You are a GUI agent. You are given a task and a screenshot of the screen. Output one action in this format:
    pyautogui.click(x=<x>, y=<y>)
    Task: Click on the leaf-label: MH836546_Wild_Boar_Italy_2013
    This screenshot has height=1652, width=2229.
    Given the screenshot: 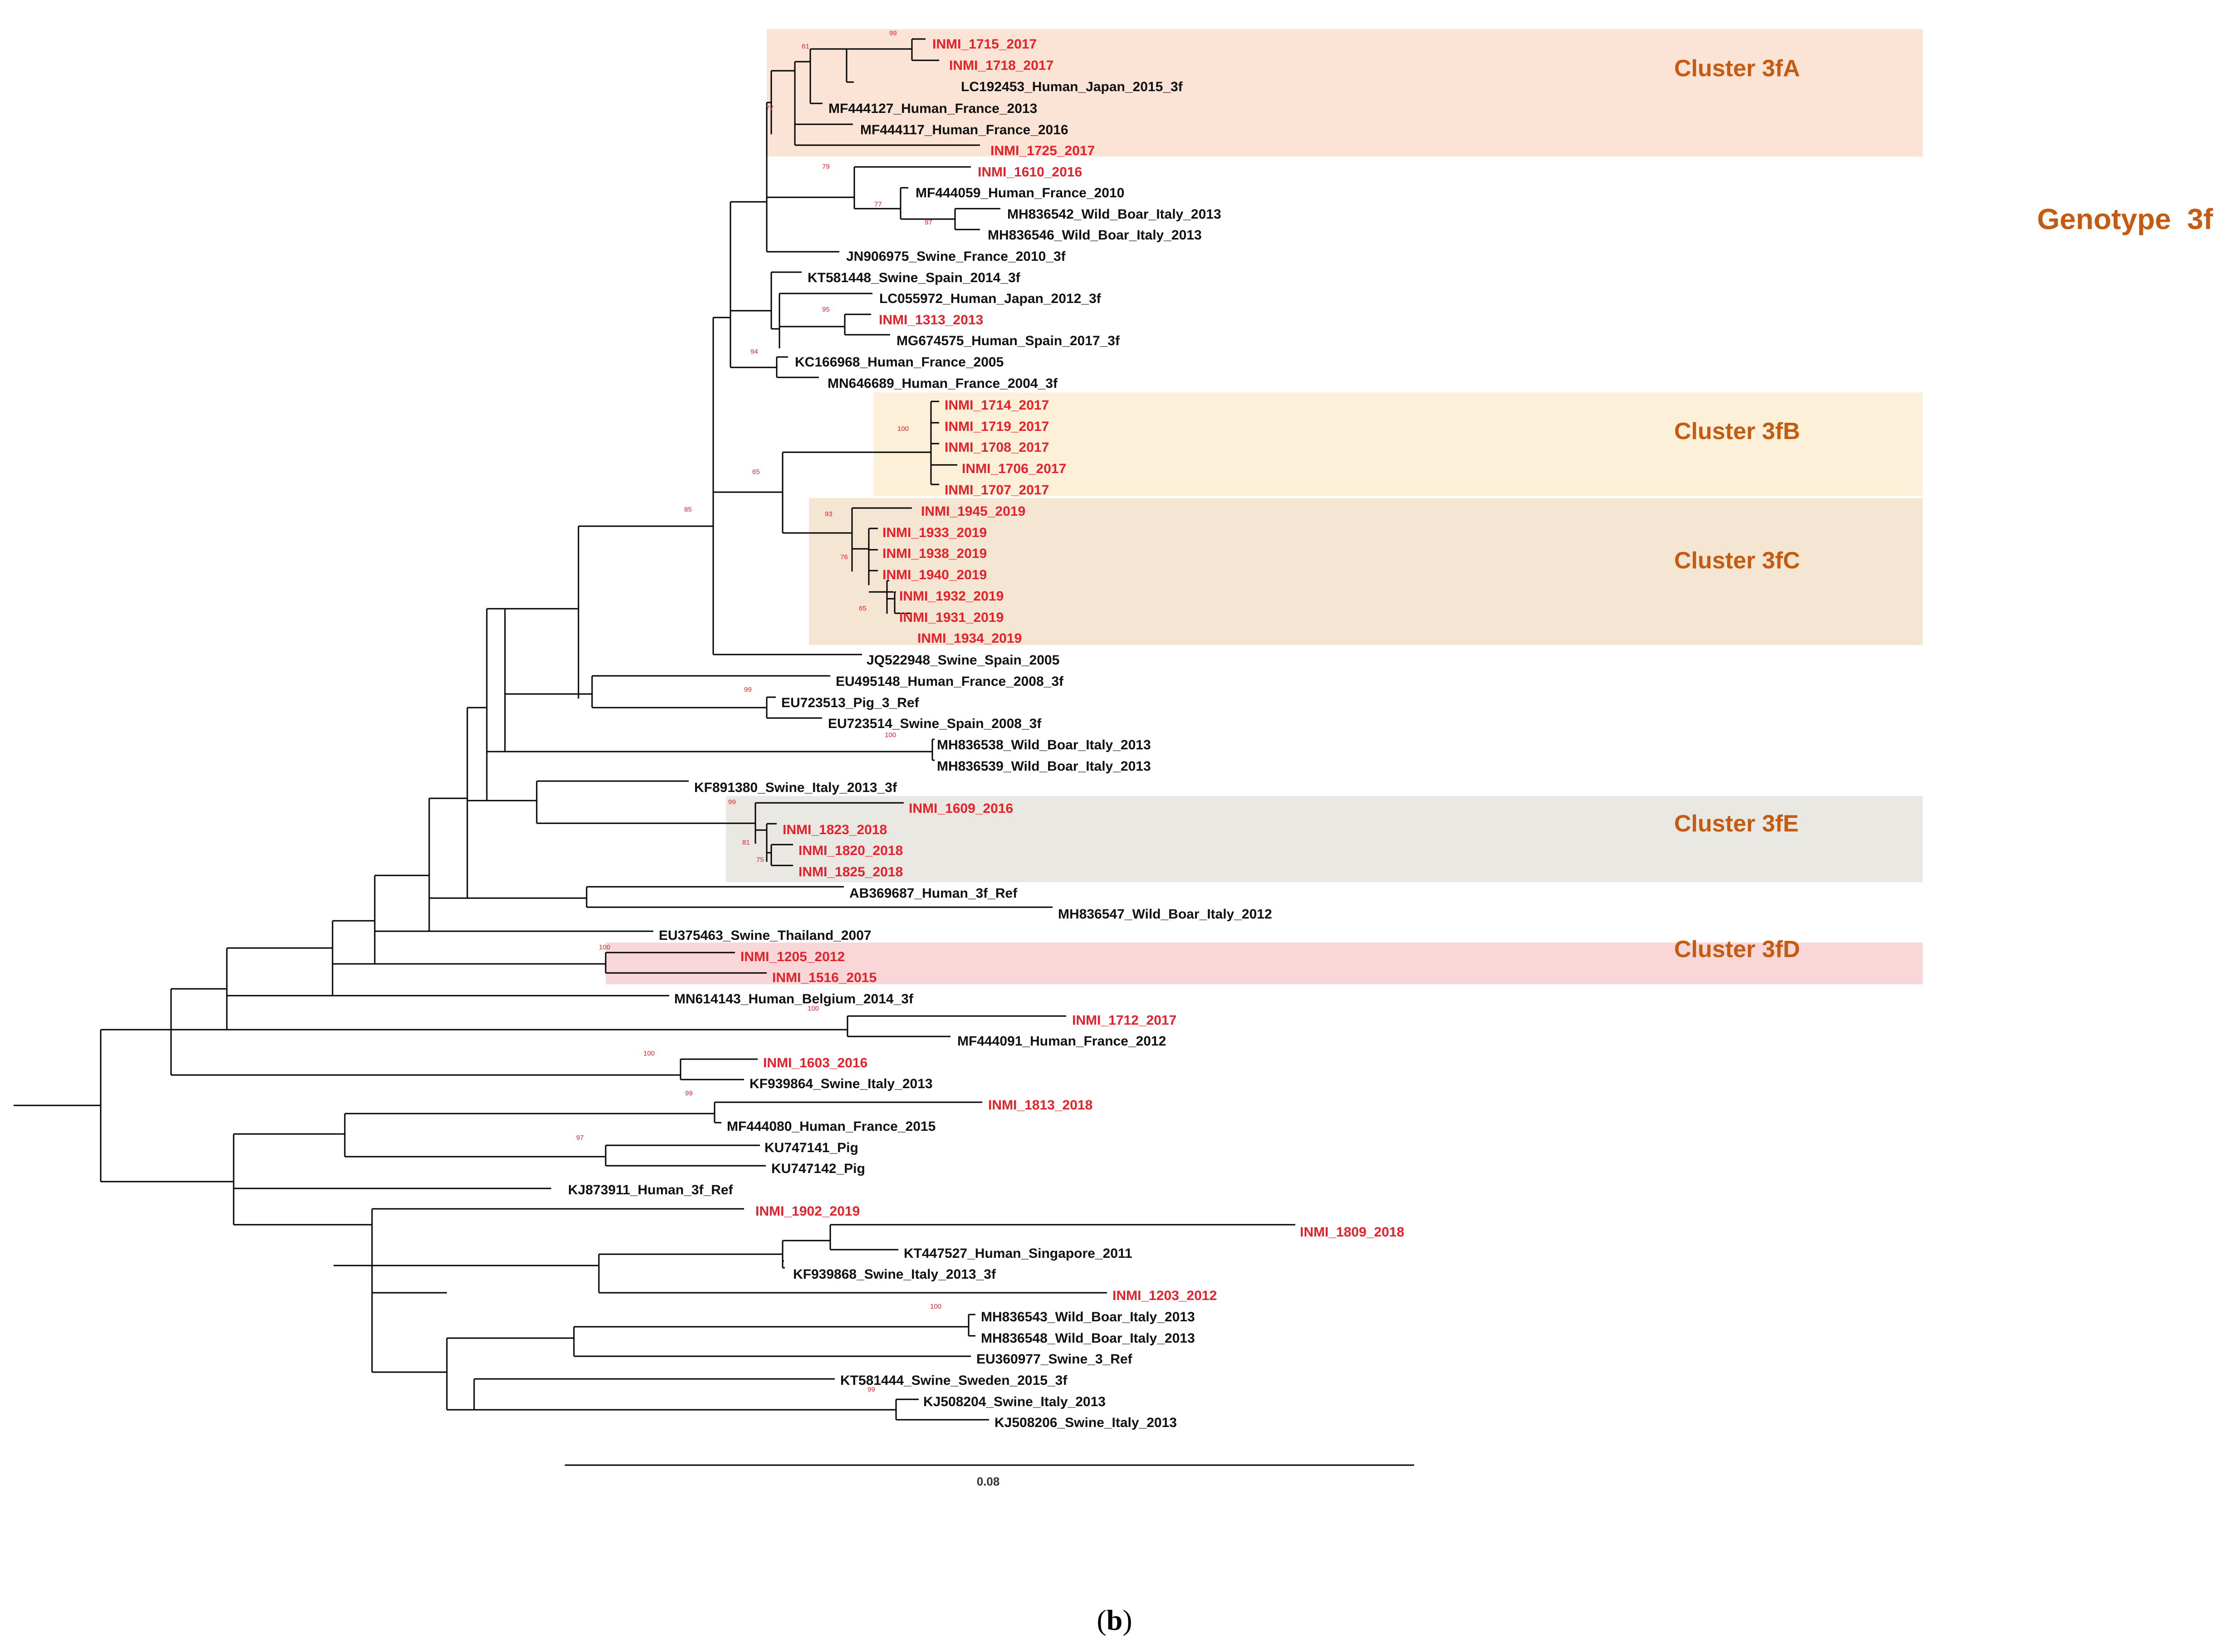 What is the action you would take?
    pyautogui.click(x=1095, y=235)
    